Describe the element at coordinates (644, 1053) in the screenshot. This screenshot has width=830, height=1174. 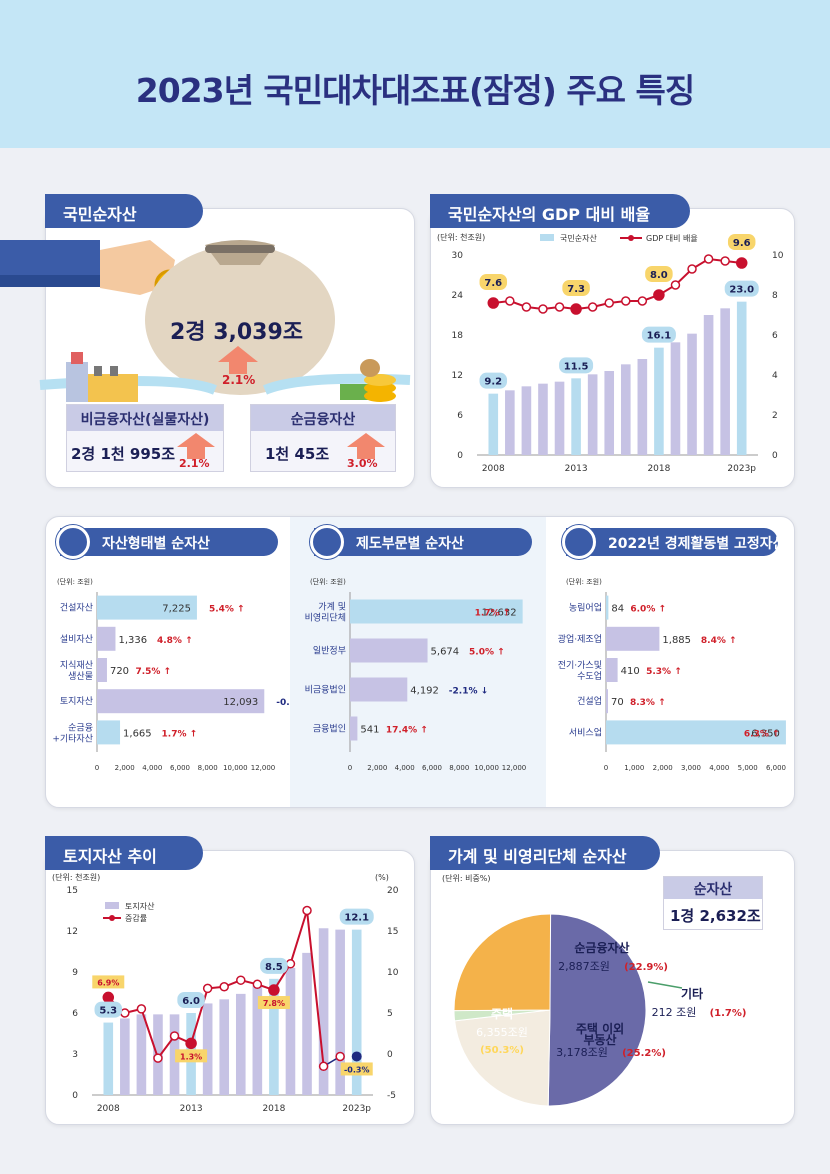
I see `slice-percent: (25.2%)` at that location.